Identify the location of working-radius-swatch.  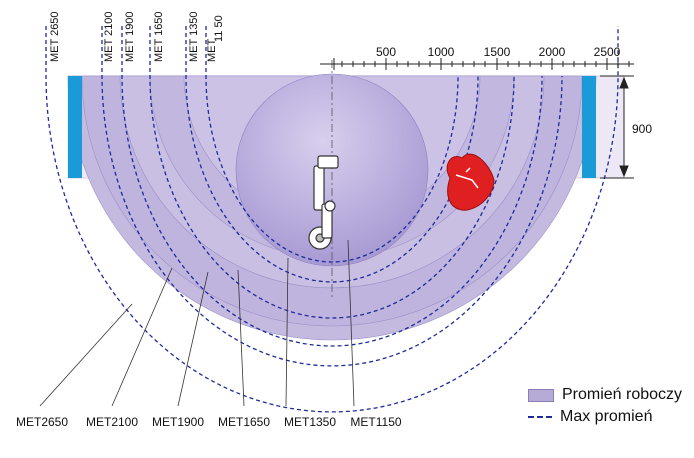
(541, 395).